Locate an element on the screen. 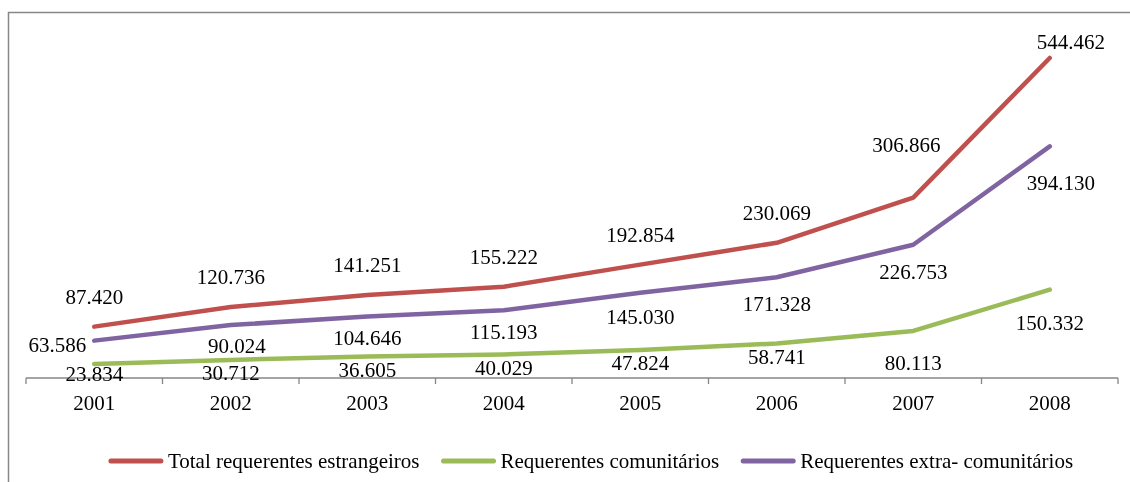 The image size is (1130, 482). data-label: 115.193 is located at coordinates (504, 331).